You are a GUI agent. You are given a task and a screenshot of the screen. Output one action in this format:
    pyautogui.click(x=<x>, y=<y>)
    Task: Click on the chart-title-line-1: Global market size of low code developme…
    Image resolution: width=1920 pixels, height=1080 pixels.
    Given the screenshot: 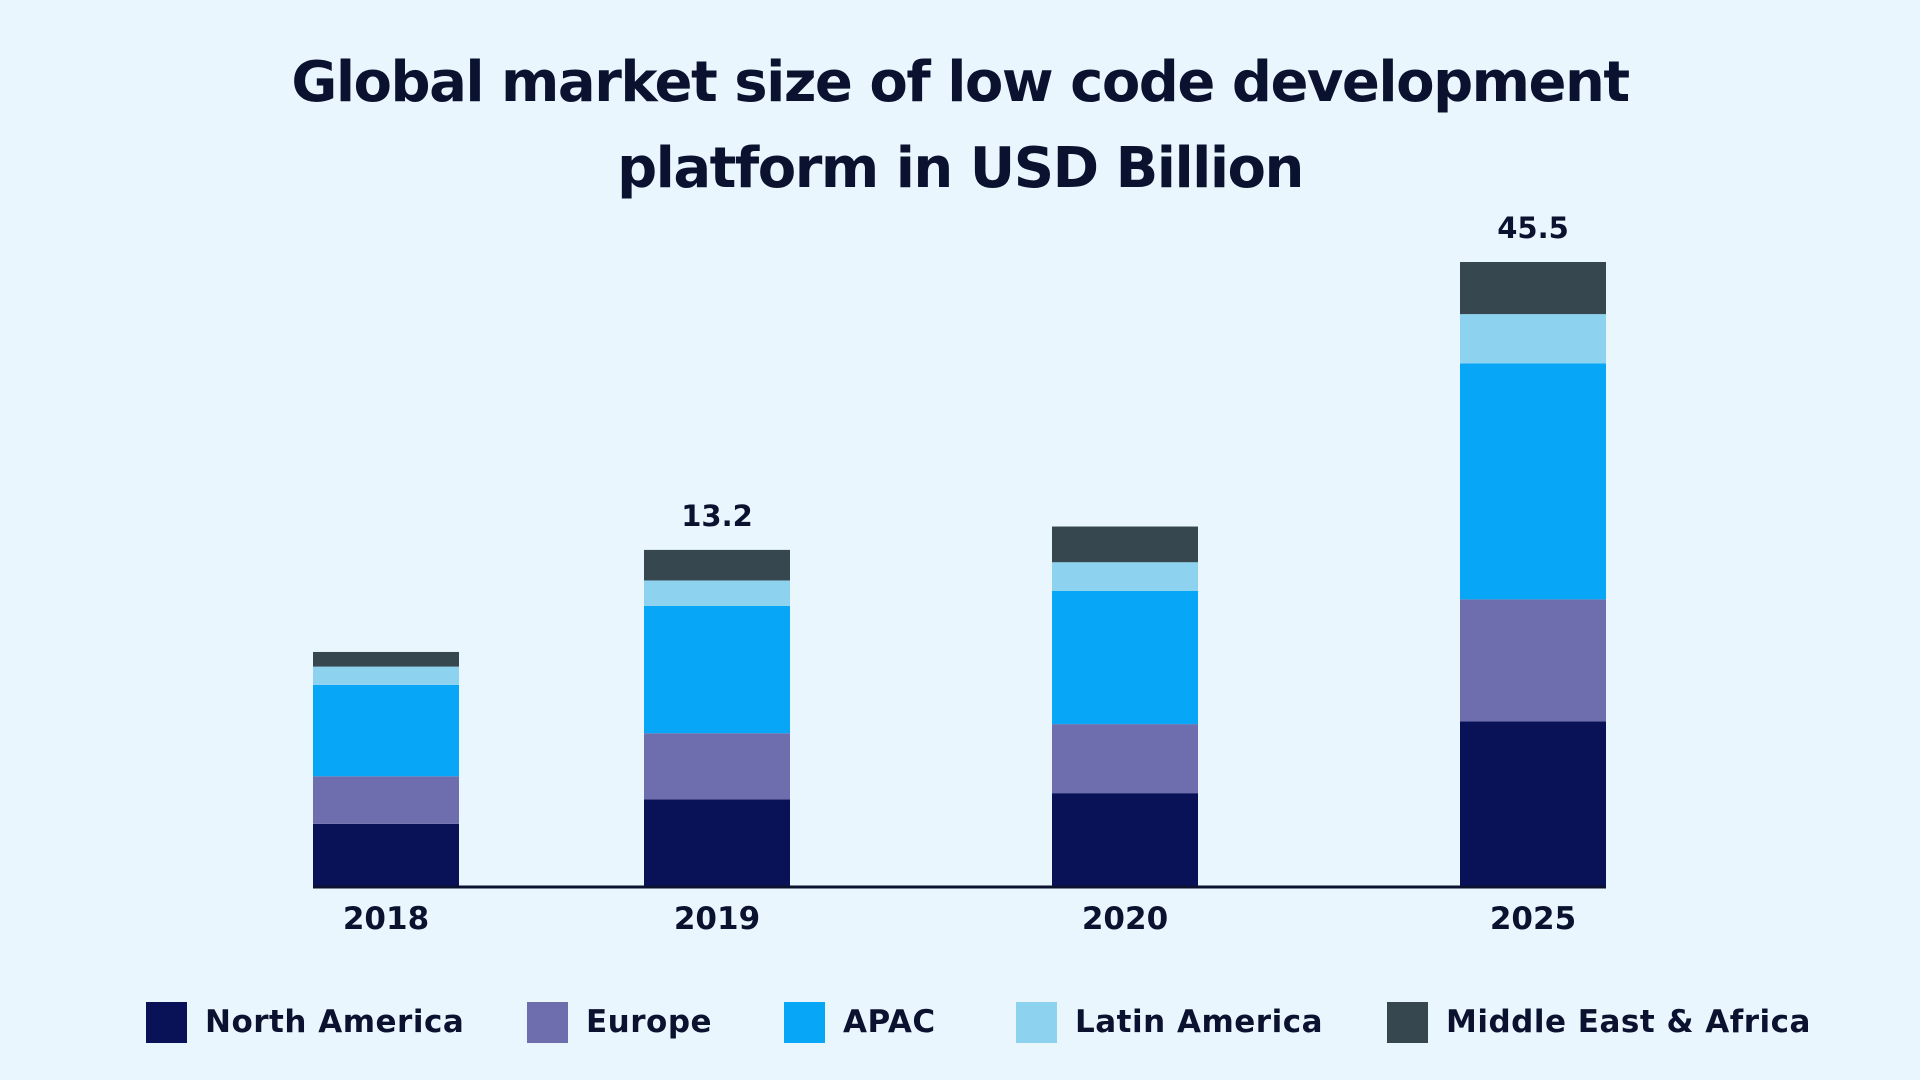 What is the action you would take?
    pyautogui.click(x=960, y=82)
    